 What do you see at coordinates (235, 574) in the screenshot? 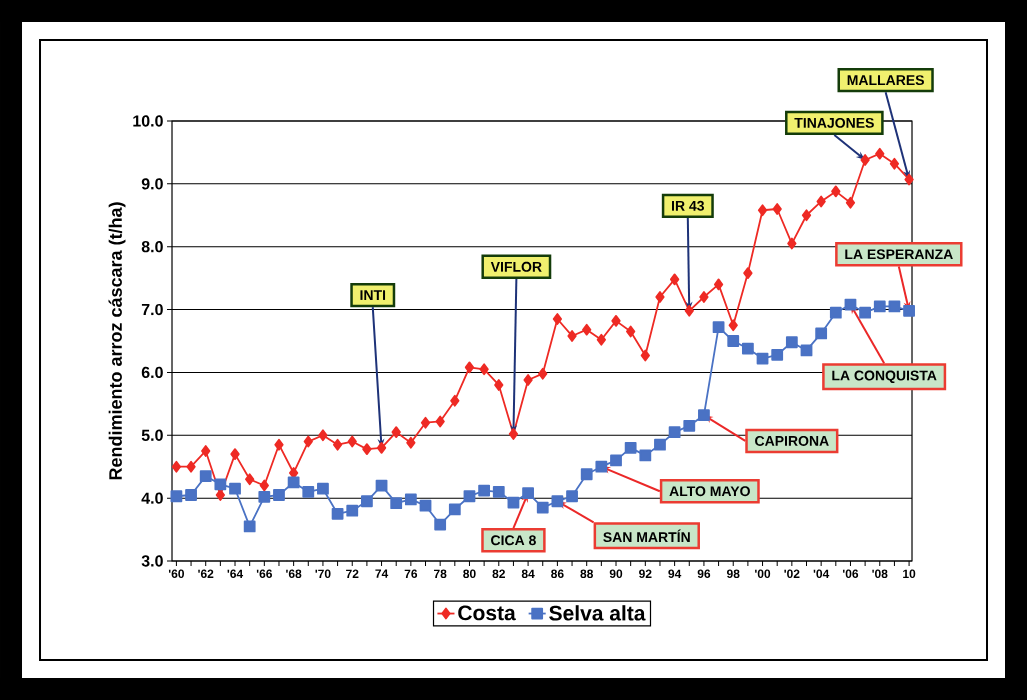
I see `x-tick-label: '64` at bounding box center [235, 574].